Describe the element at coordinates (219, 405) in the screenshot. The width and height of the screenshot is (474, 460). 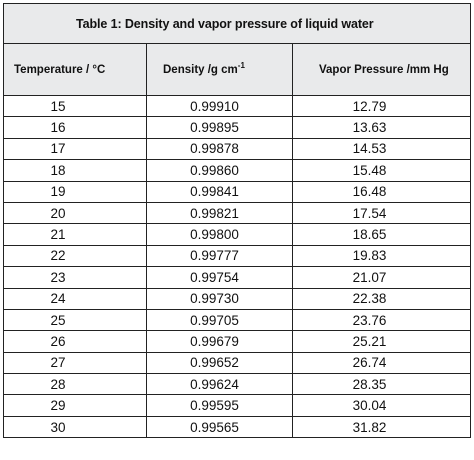
I see `cell-density: 0.99595` at that location.